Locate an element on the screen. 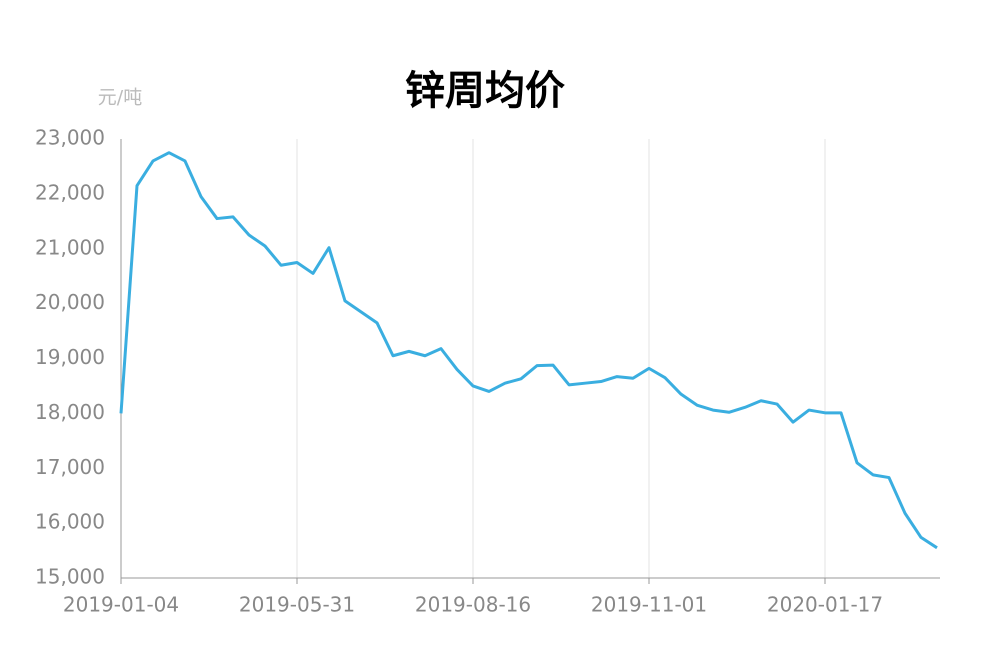  y-tick-label: 19,000 is located at coordinates (70, 357).